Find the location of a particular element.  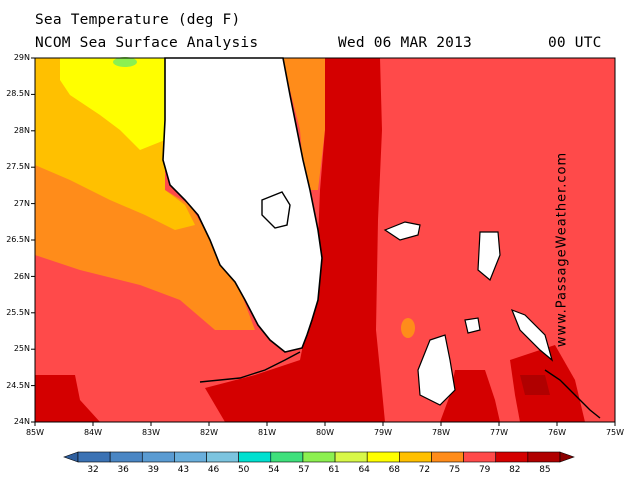

colorbar-tick-label: 85 is located at coordinates (545, 470).